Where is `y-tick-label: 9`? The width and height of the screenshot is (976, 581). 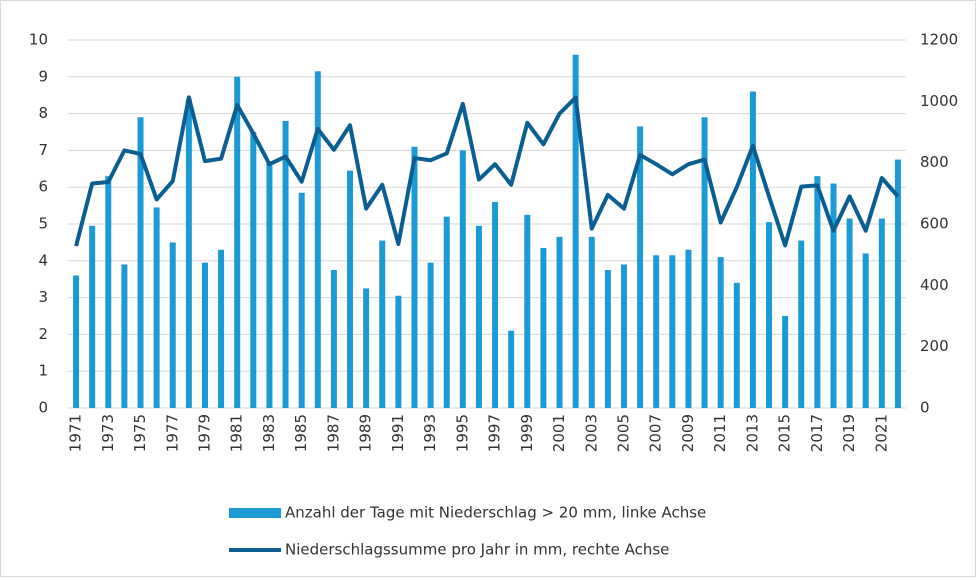 y-tick-label: 9 is located at coordinates (43, 76).